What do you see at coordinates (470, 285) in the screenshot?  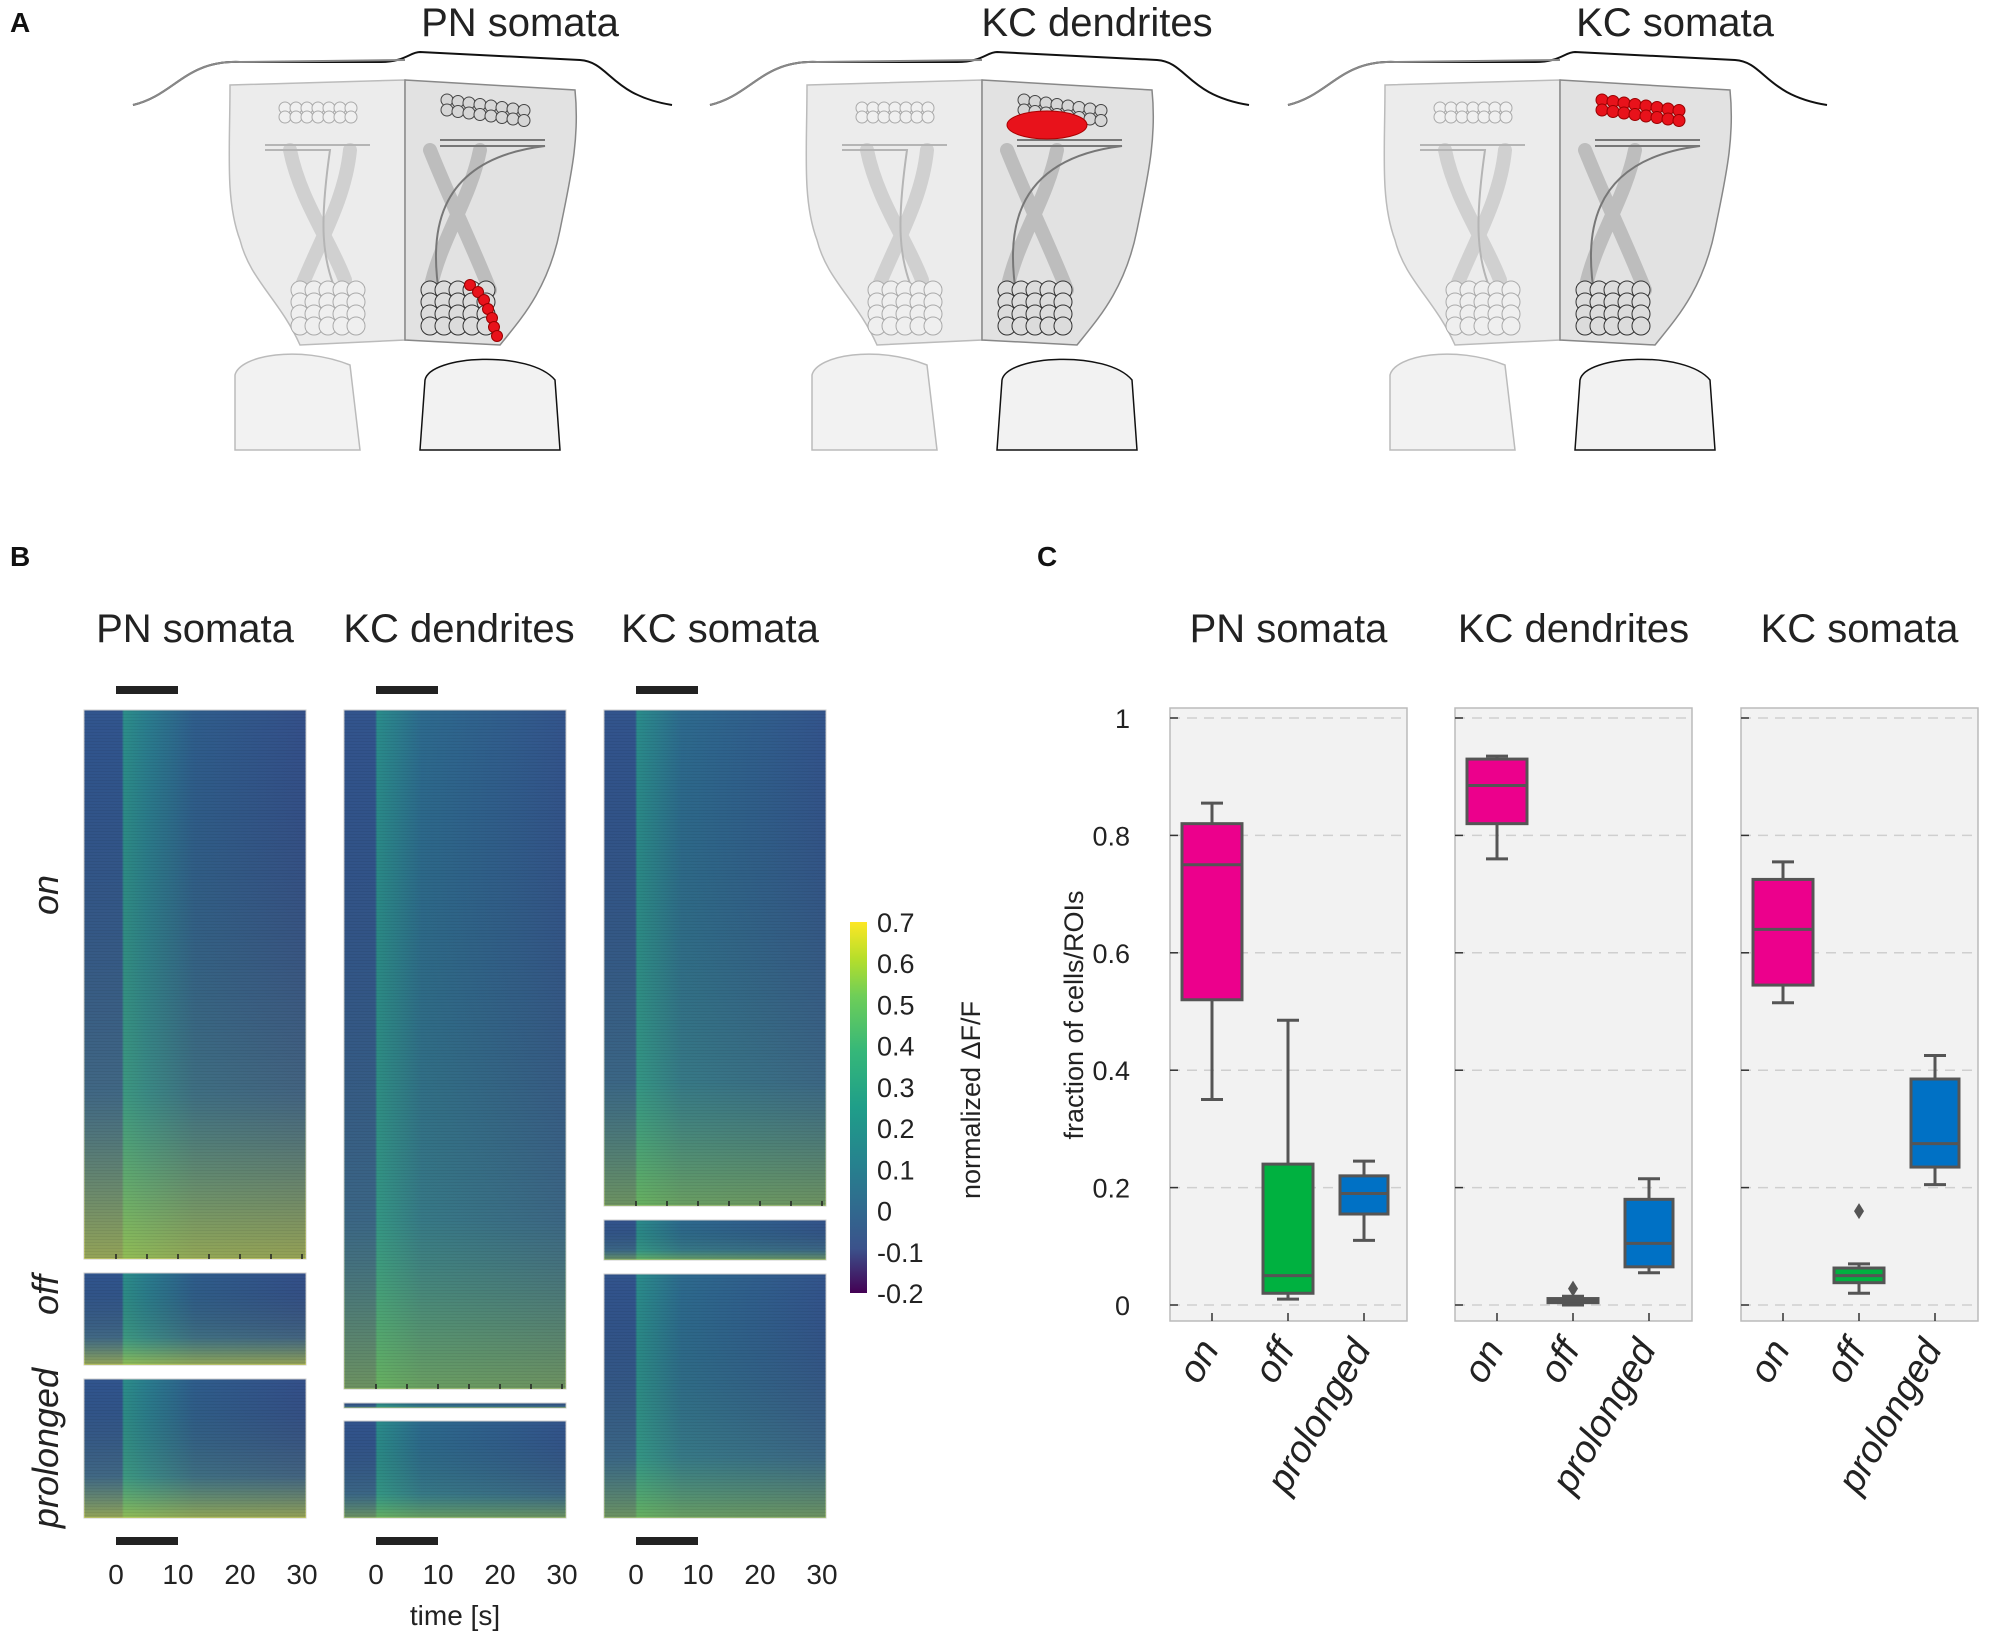 I see `pn-soma` at bounding box center [470, 285].